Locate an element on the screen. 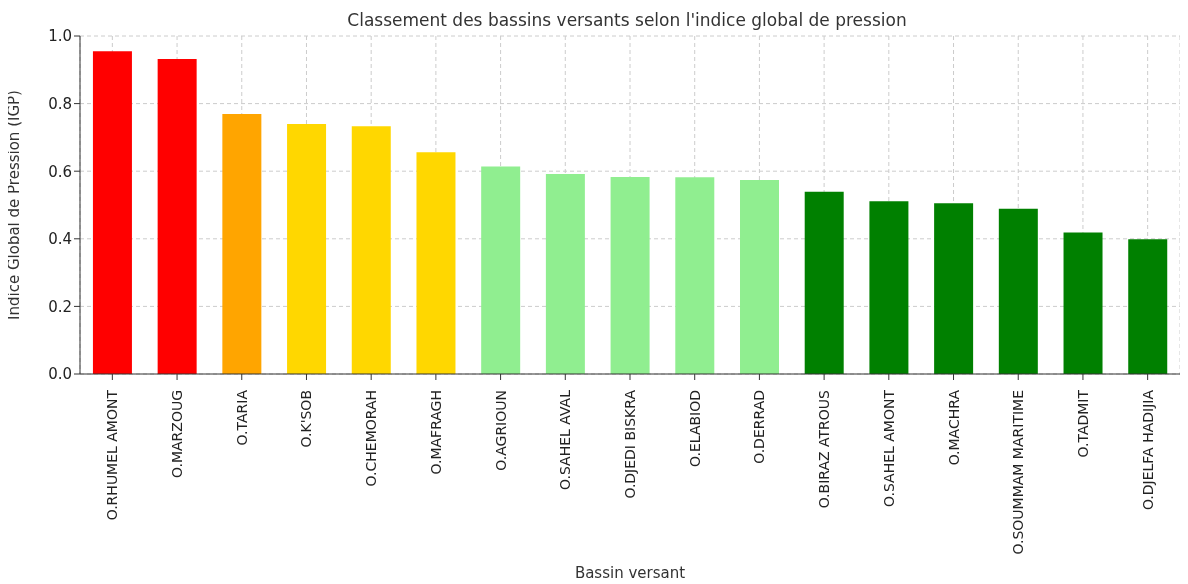  x-tick-label: O.TARIA is located at coordinates (241, 417).